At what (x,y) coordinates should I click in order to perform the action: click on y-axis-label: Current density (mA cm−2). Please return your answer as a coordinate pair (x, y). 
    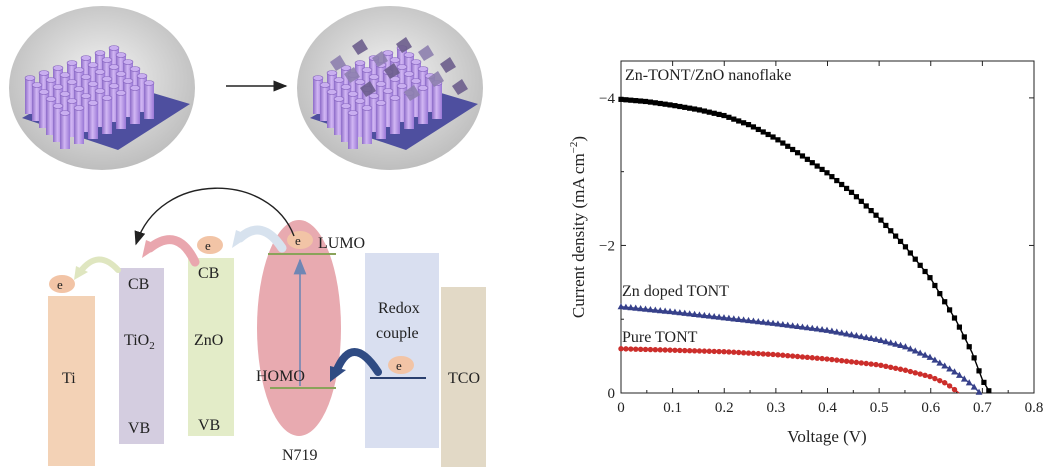
    Looking at the image, I should click on (578, 227).